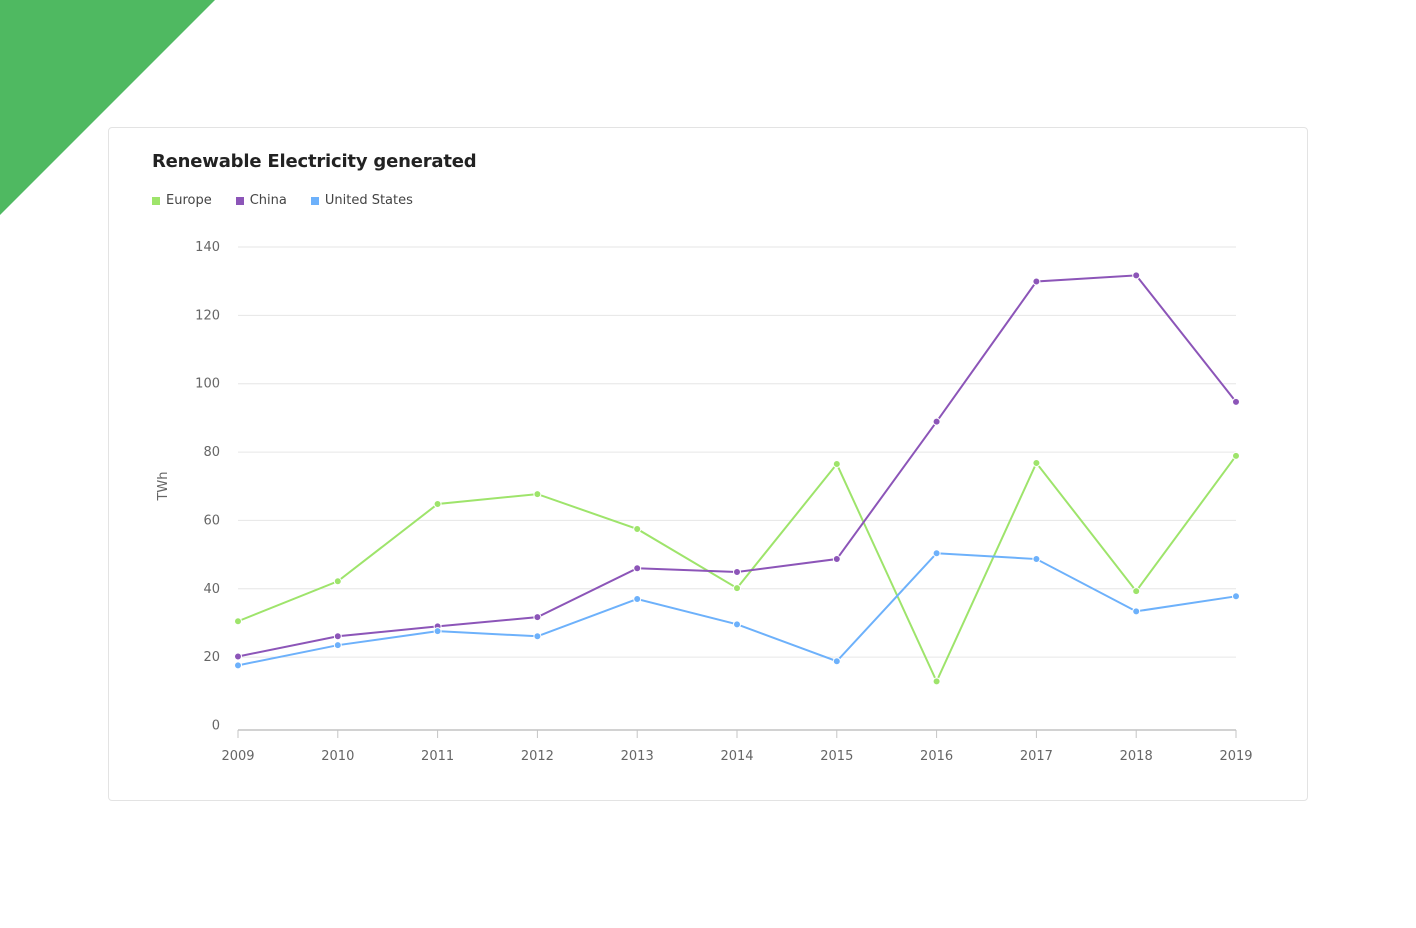  What do you see at coordinates (207, 384) in the screenshot?
I see `y-tick-label: 100` at bounding box center [207, 384].